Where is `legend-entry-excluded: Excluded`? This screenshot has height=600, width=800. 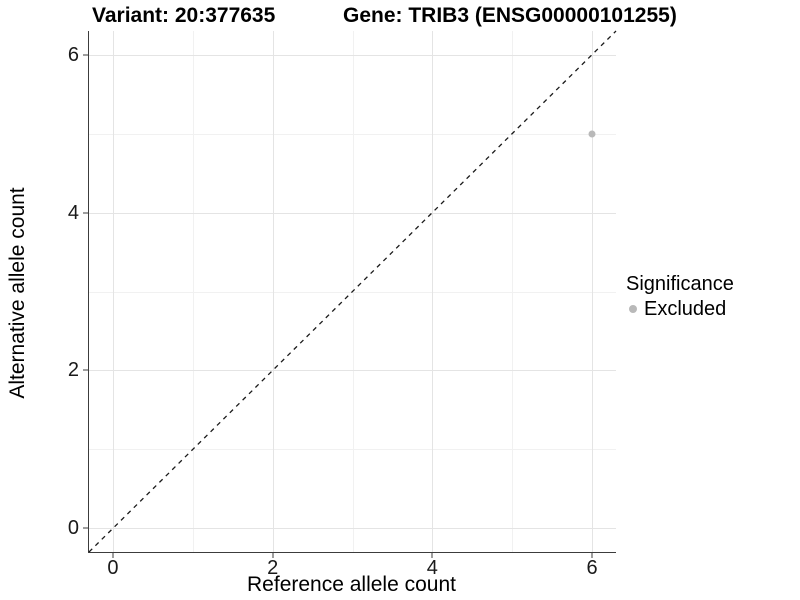 legend-entry-excluded: Excluded is located at coordinates (680, 309).